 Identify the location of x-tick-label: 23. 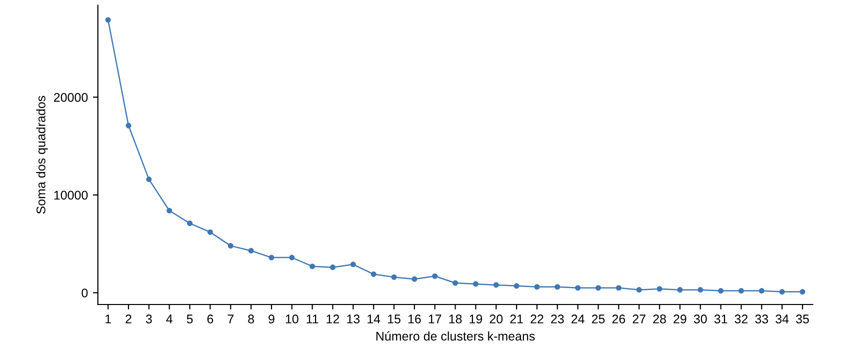
(557, 319).